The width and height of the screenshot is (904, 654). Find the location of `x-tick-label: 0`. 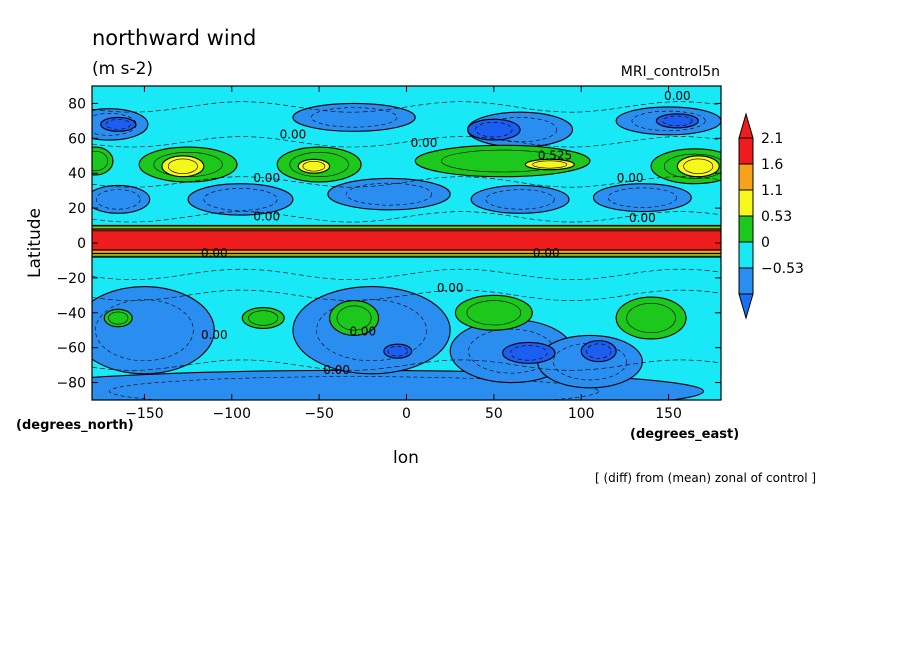

x-tick-label: 0 is located at coordinates (406, 414).